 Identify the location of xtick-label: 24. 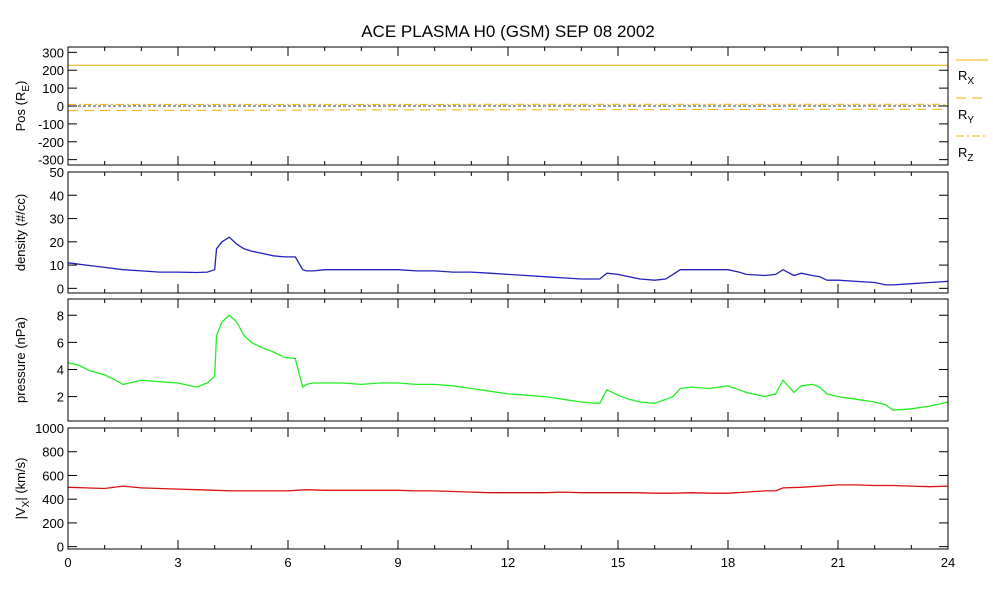
(948, 562).